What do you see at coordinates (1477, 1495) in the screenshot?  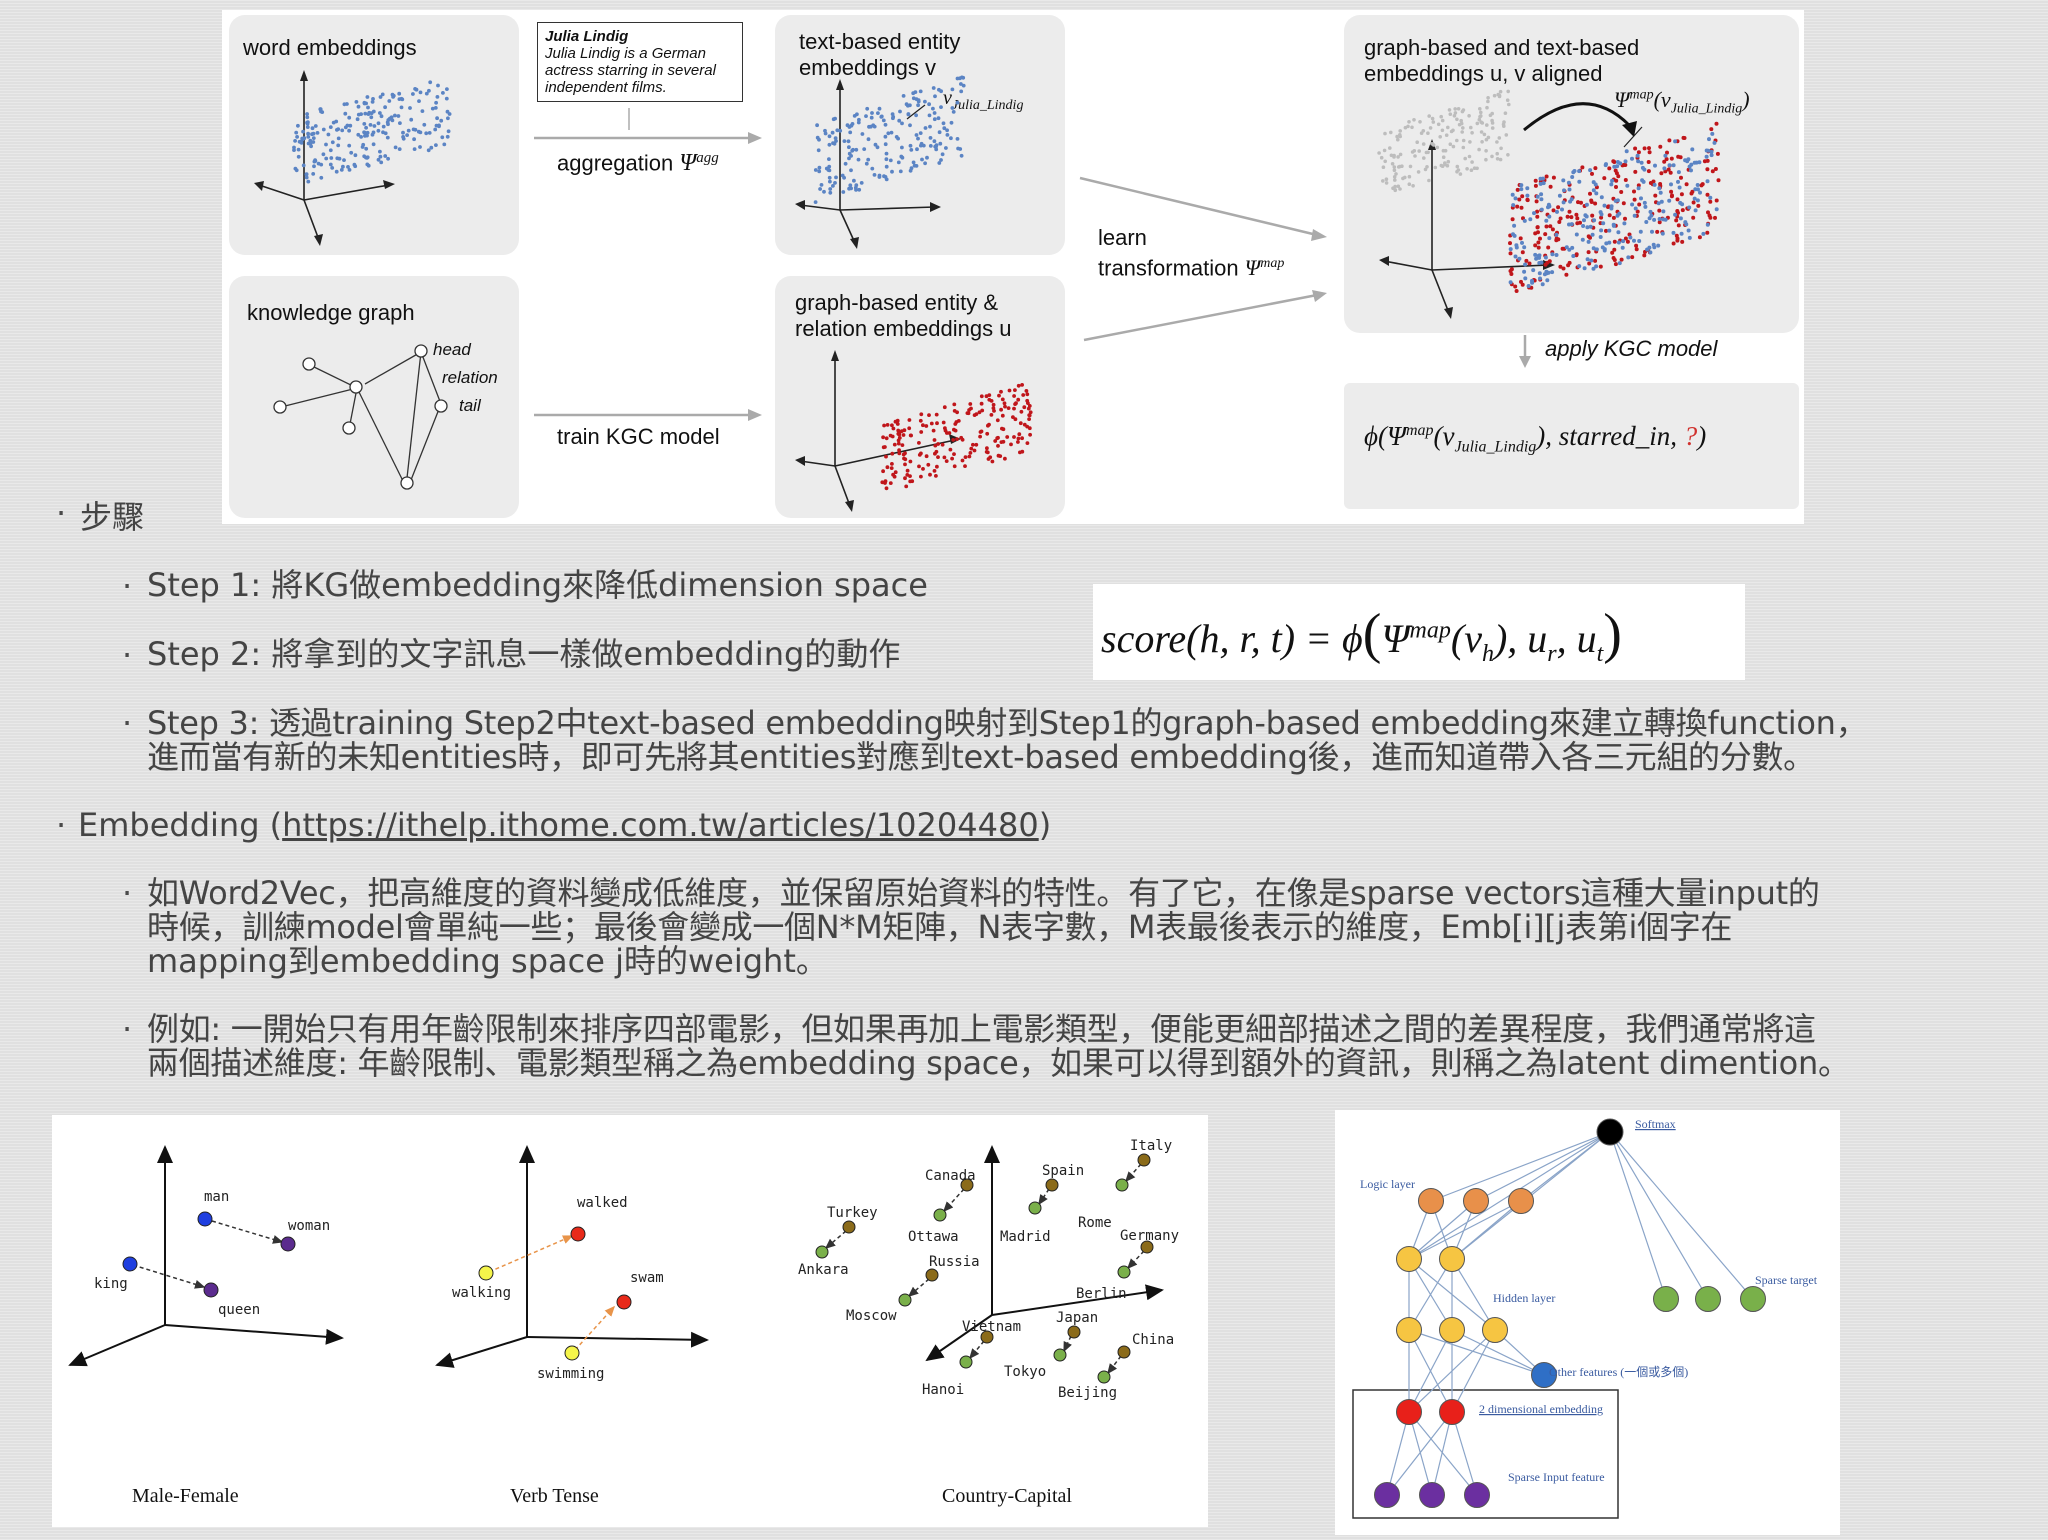 I see `nn-node-inp` at bounding box center [1477, 1495].